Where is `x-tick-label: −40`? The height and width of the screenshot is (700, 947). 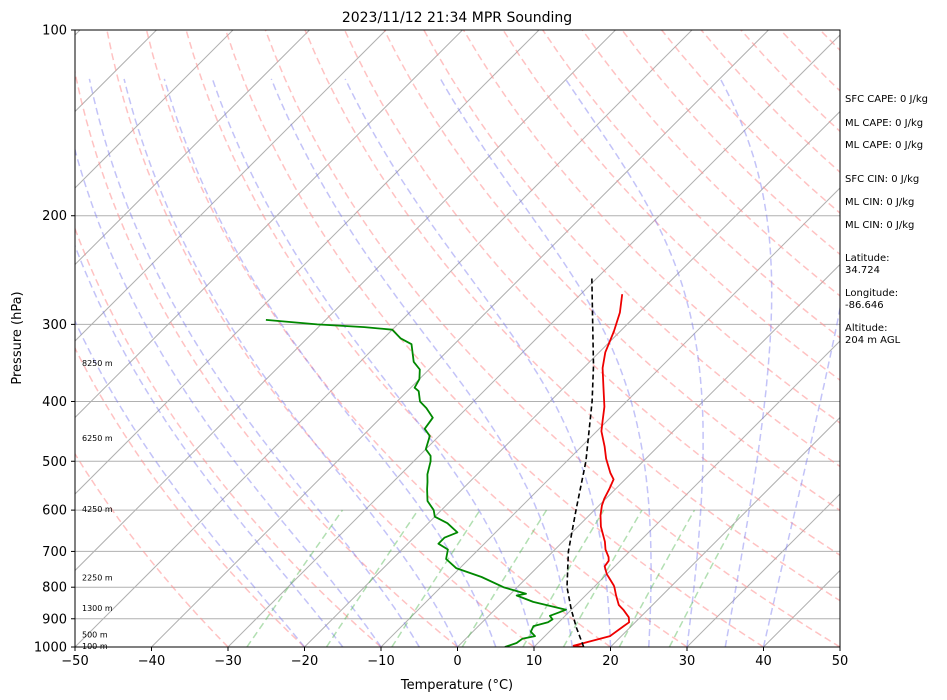
x-tick-label: −40 is located at coordinates (151, 661).